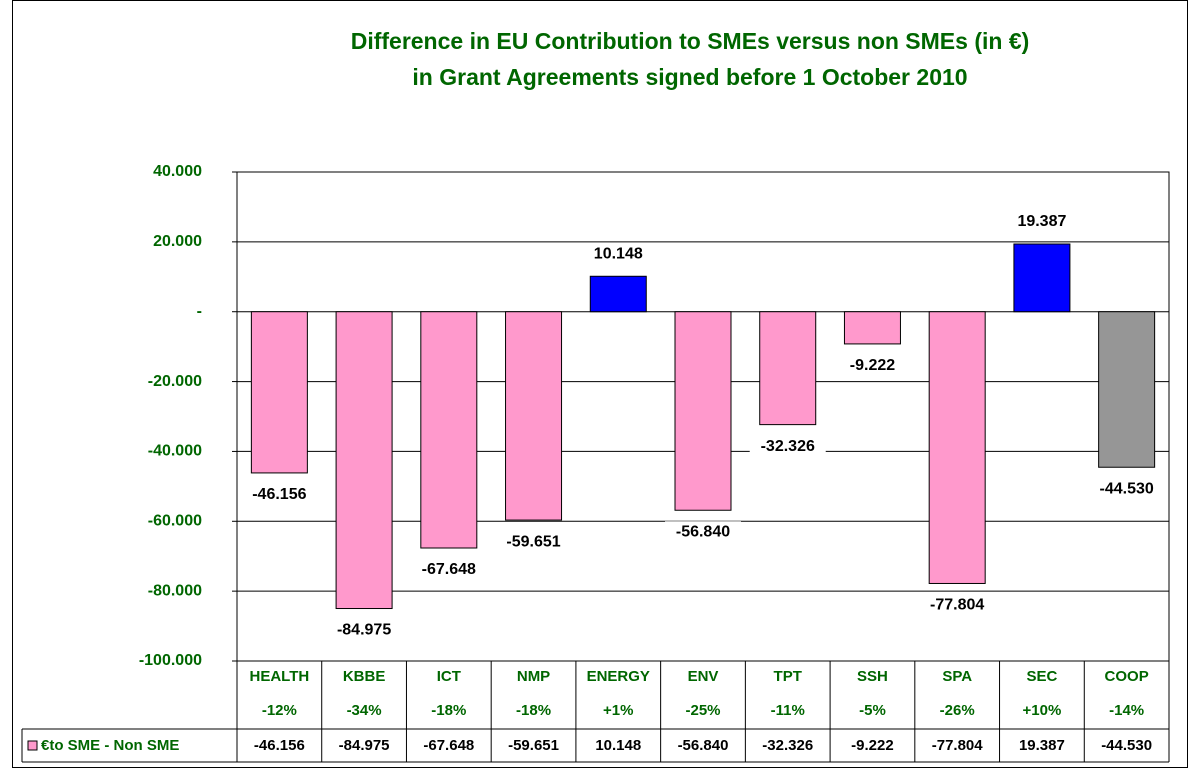 The image size is (1189, 769). I want to click on x-tick-label: SEC, so click(1041, 676).